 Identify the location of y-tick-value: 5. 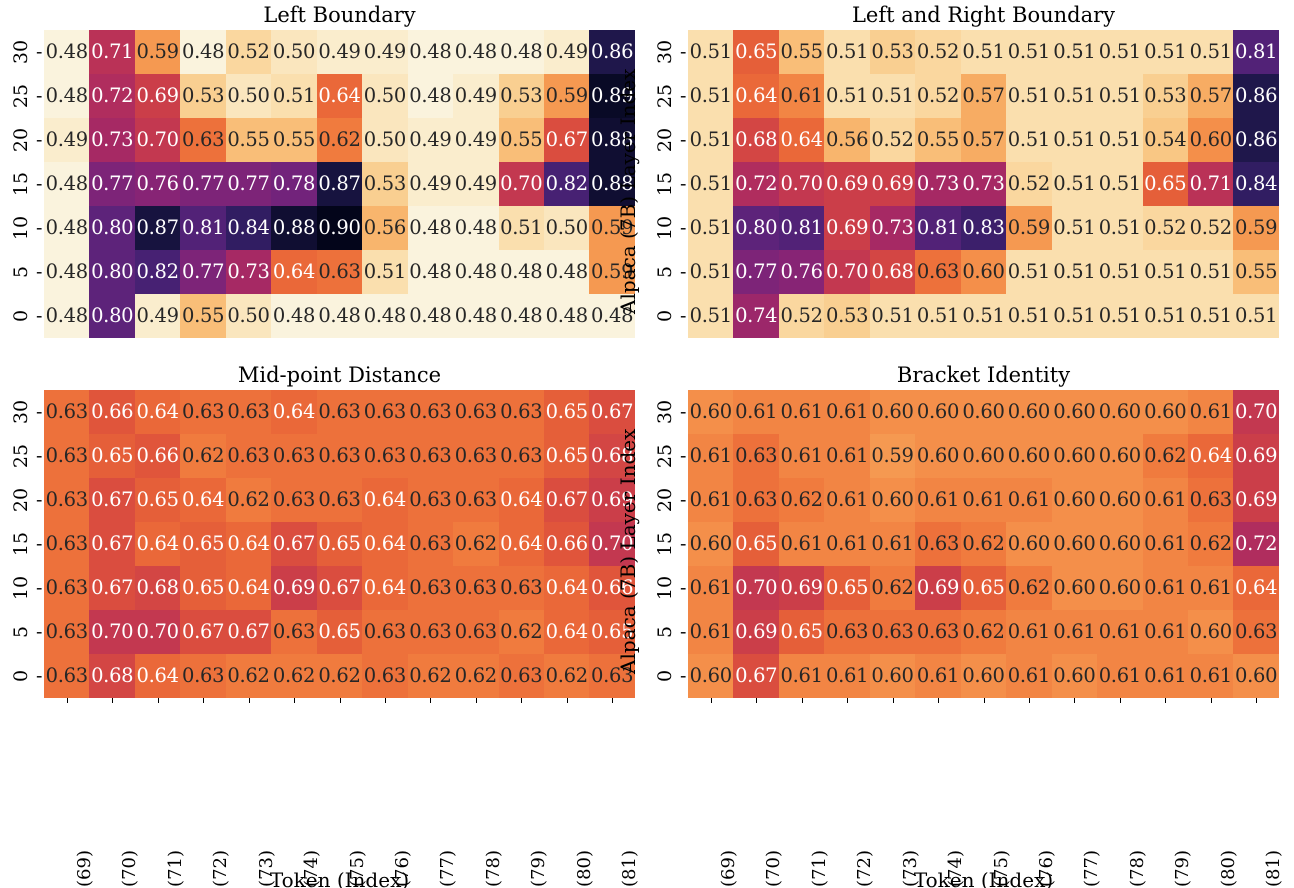
(21, 272).